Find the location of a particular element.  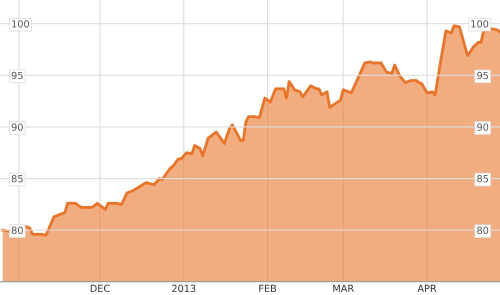

y-tick-label: 90 is located at coordinates (17, 127).